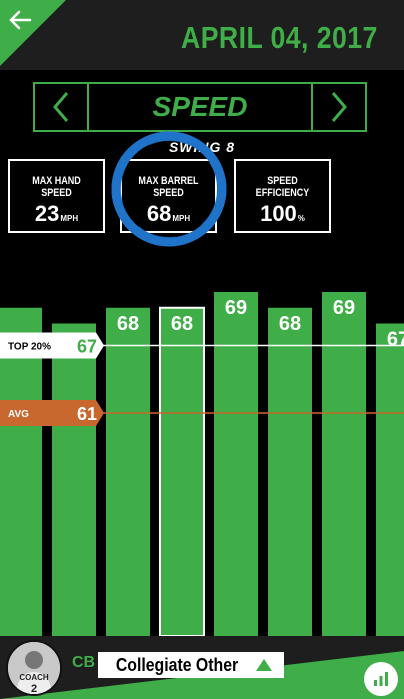 This screenshot has width=404, height=699. Describe the element at coordinates (56, 187) in the screenshot. I see `metric-label: MAX HAND SPEED` at that location.